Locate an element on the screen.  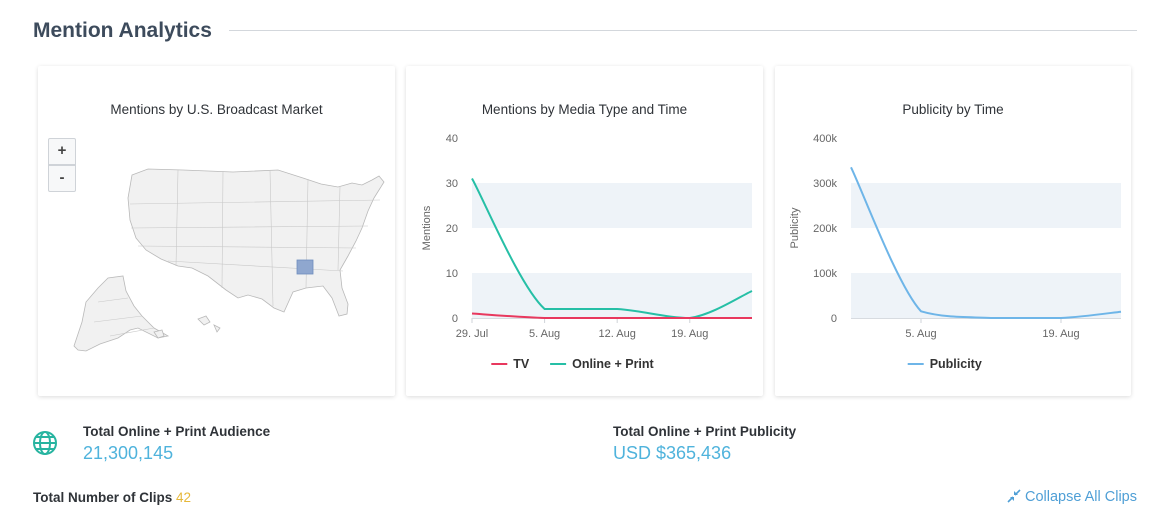
y-tick-label: 200k is located at coordinates (825, 229).